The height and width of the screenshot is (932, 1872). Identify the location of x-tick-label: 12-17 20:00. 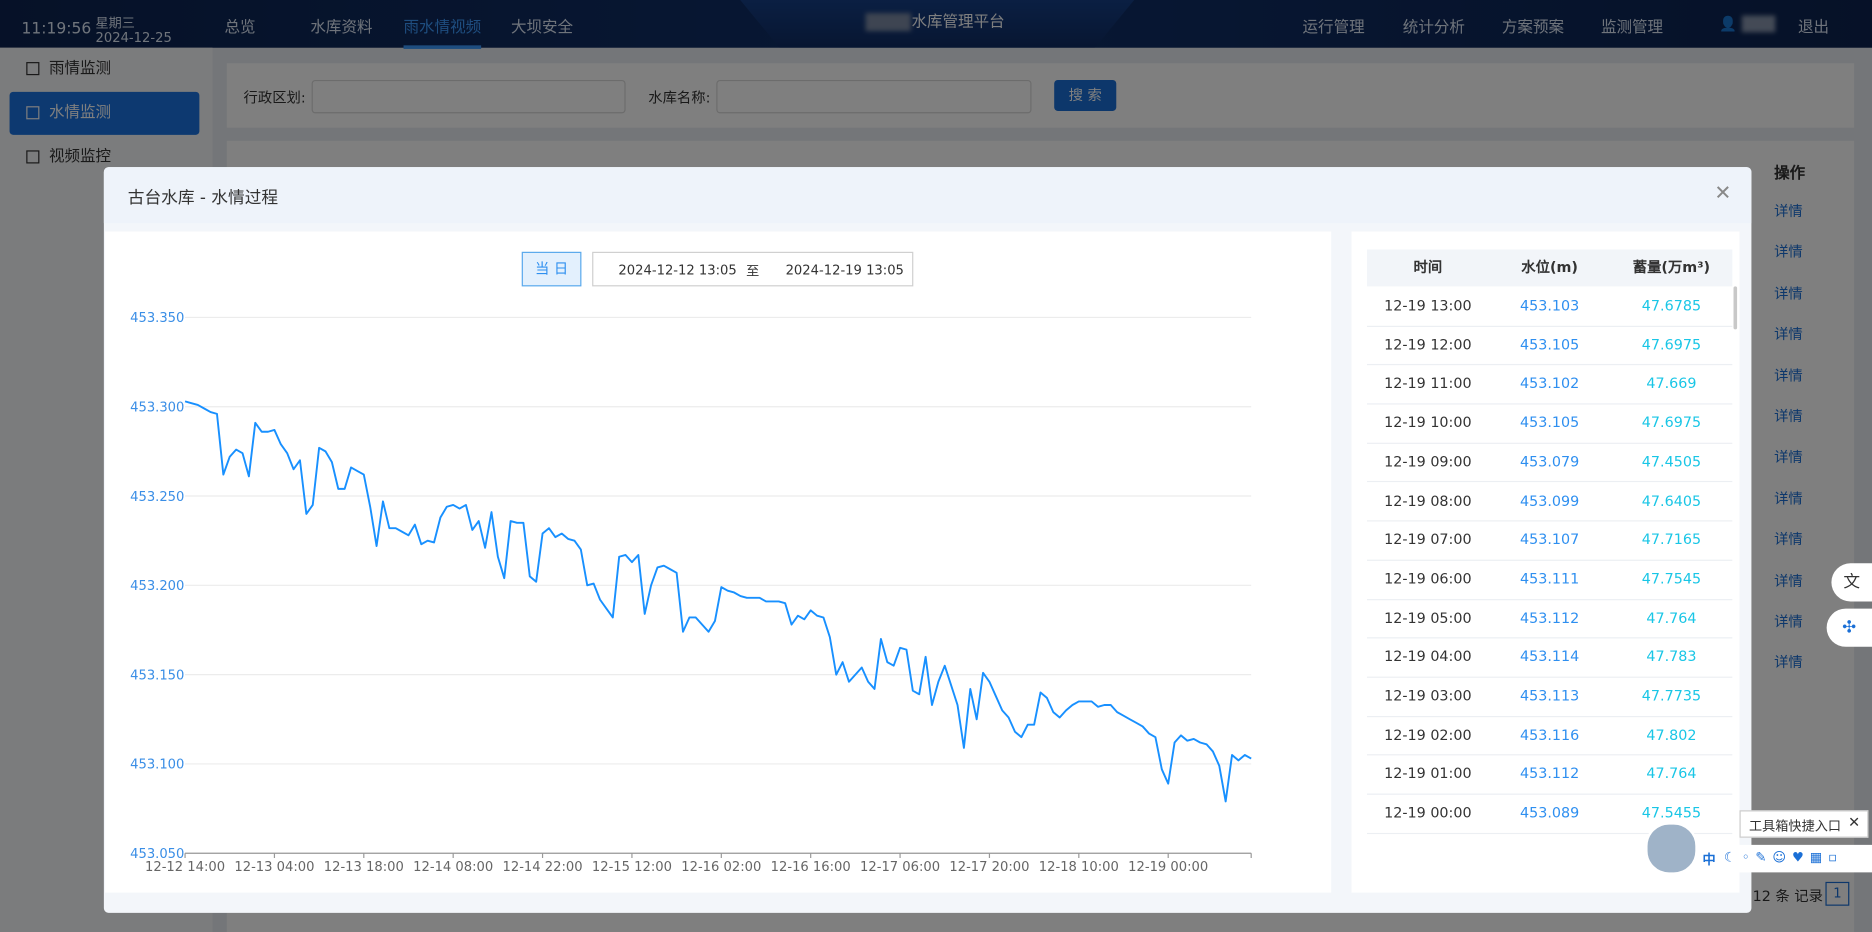
(989, 867).